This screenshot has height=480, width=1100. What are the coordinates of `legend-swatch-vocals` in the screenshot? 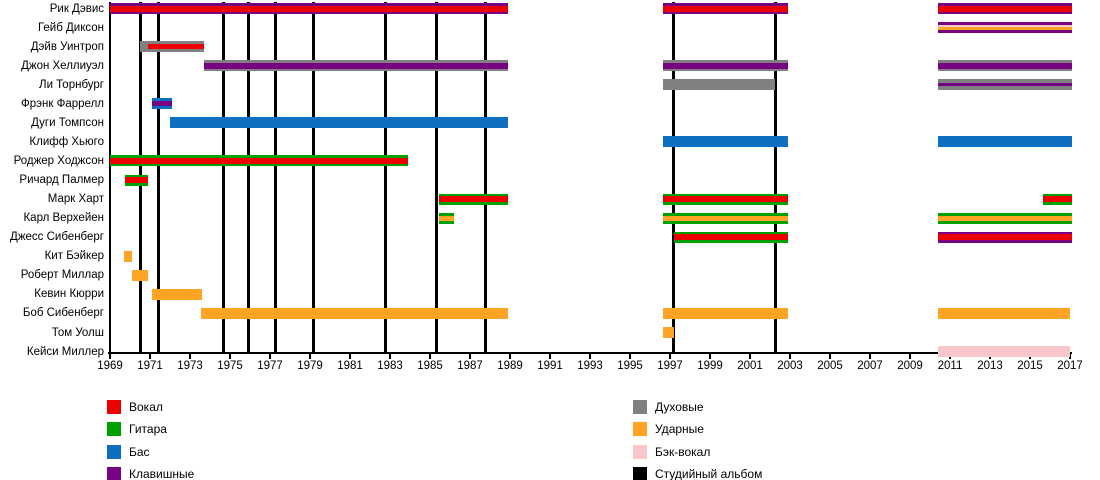 It's located at (114, 407).